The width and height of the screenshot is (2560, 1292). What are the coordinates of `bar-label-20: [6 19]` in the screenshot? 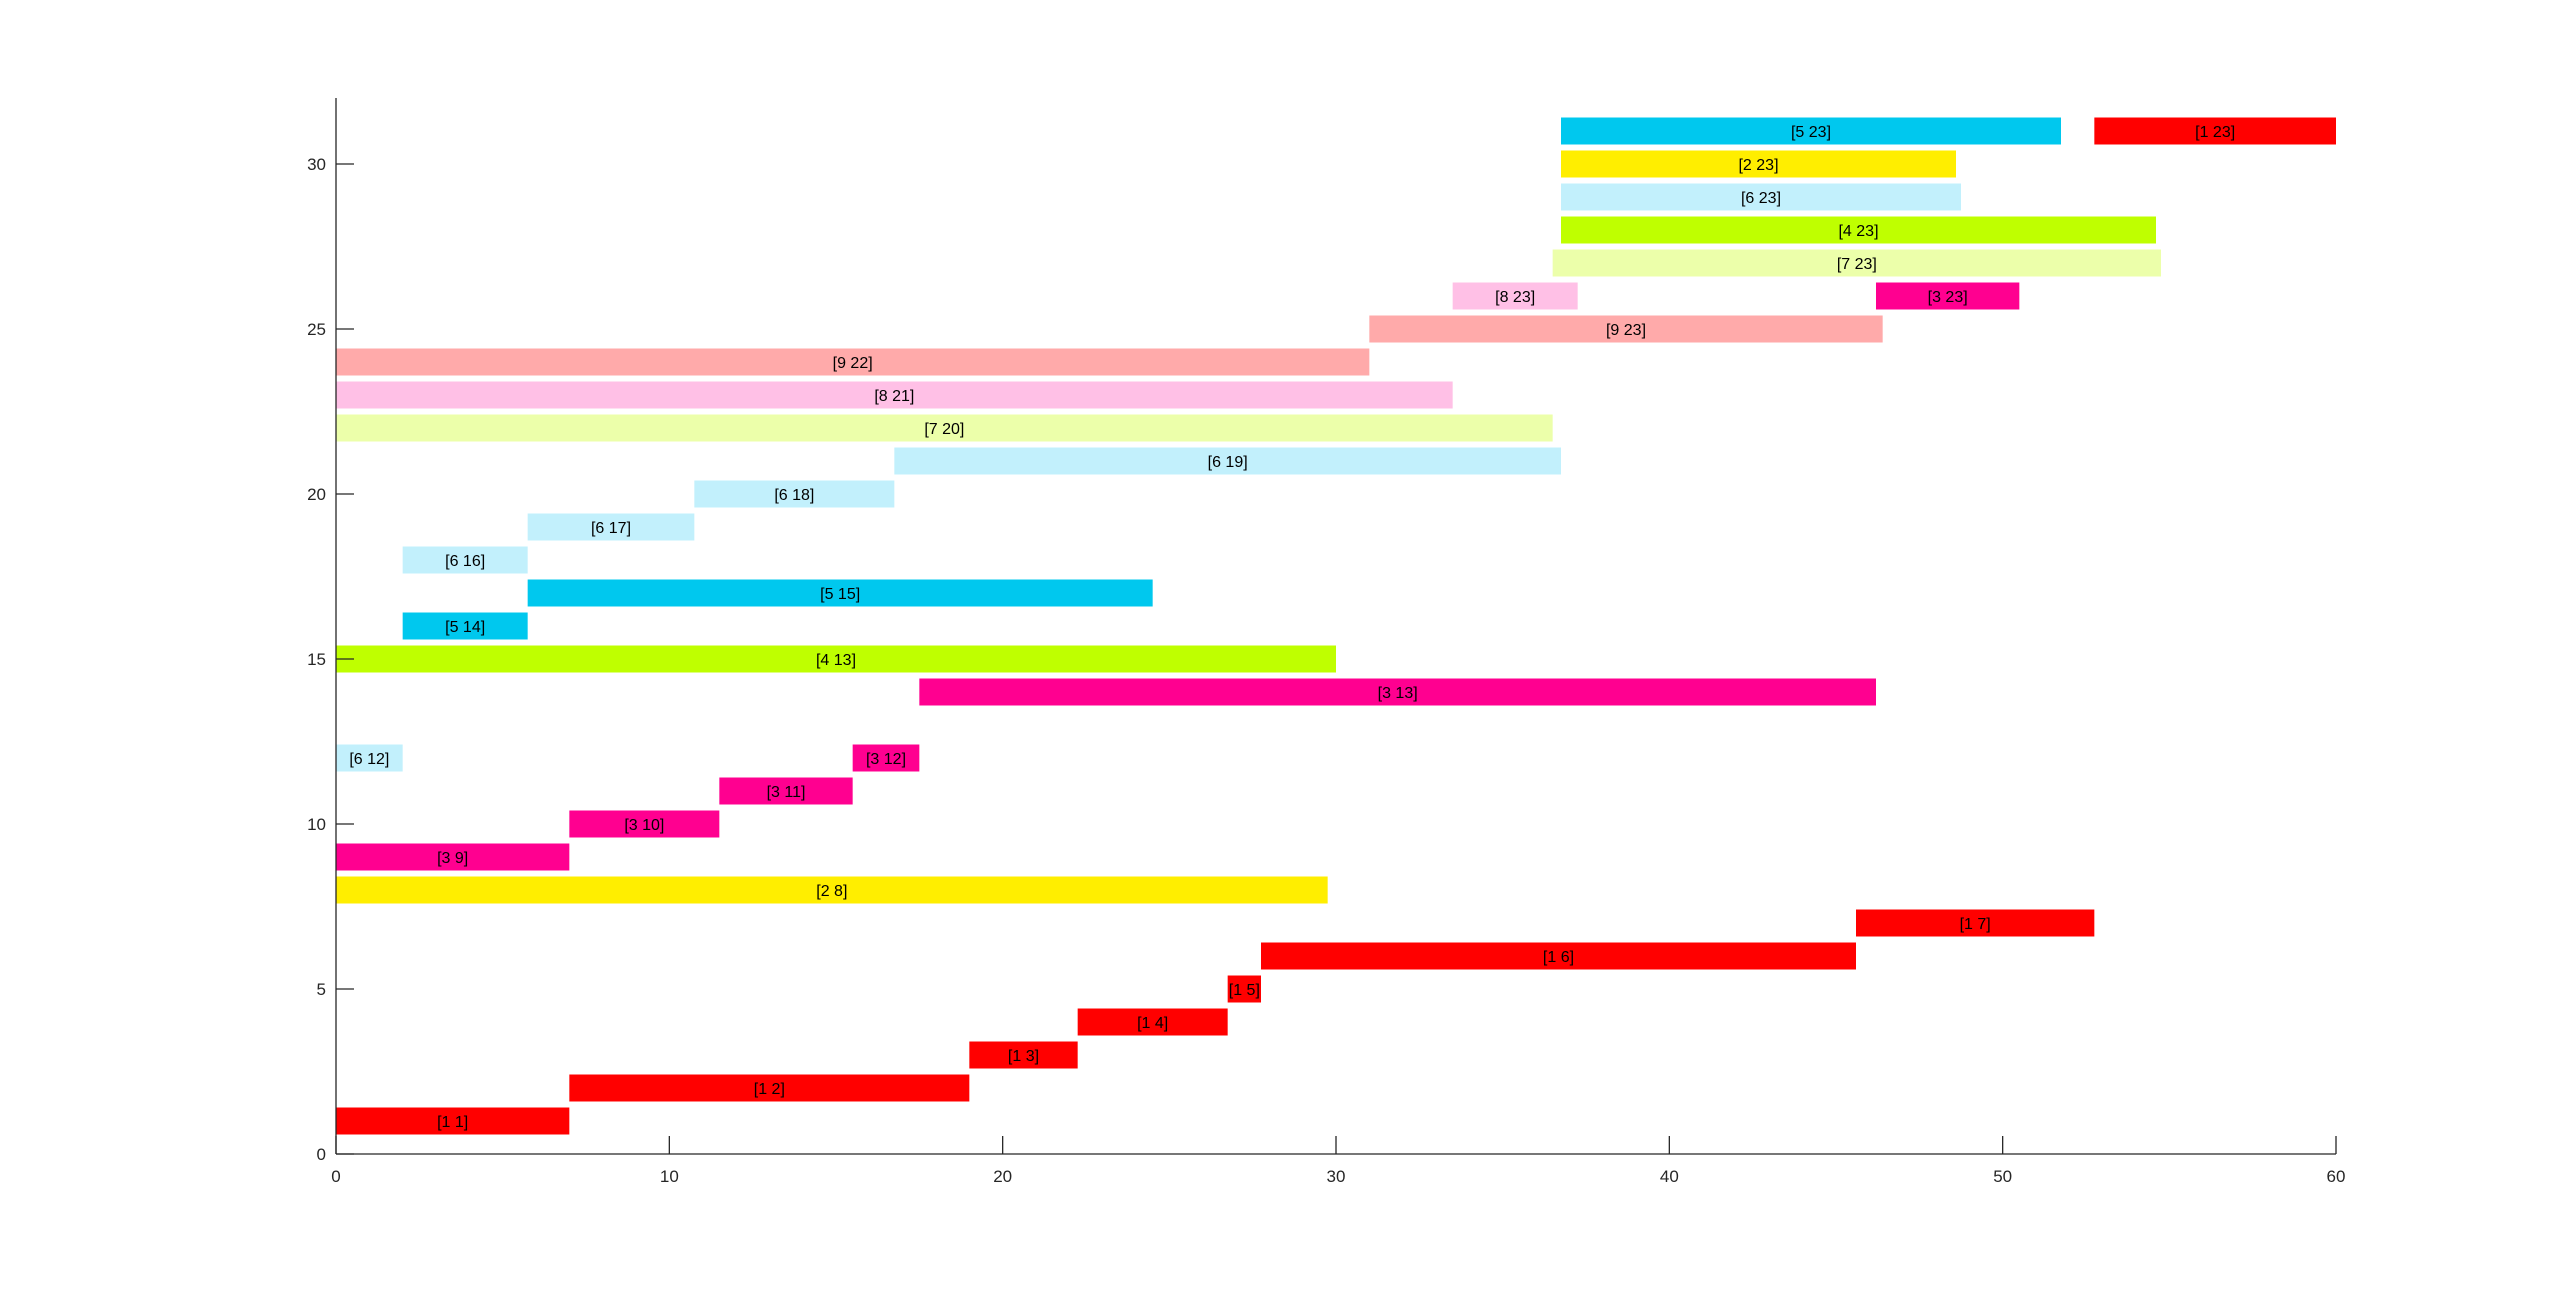 It's located at (1228, 462).